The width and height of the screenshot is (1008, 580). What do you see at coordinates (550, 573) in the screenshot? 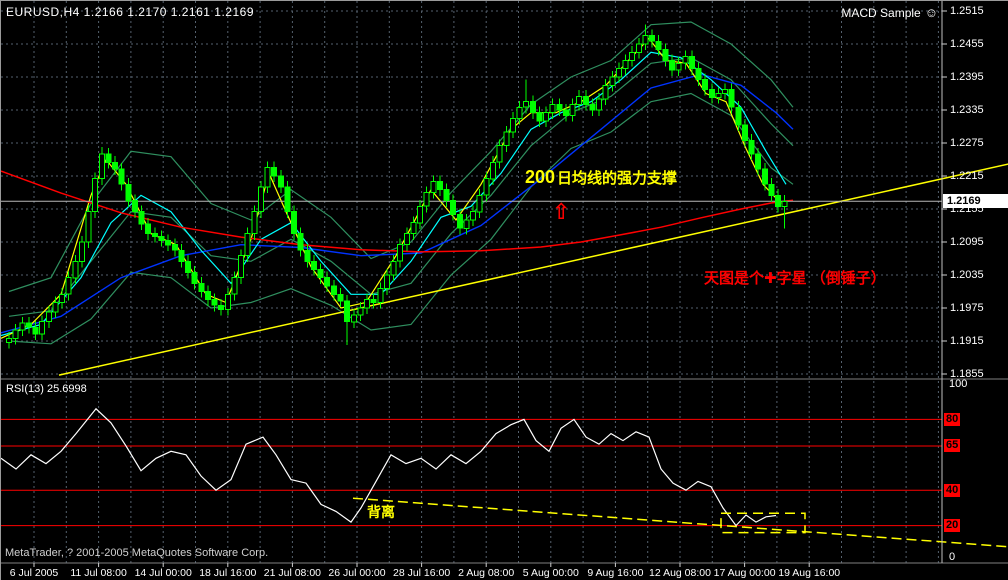
I see `date-axis-label: 5 Aug 00:00` at bounding box center [550, 573].